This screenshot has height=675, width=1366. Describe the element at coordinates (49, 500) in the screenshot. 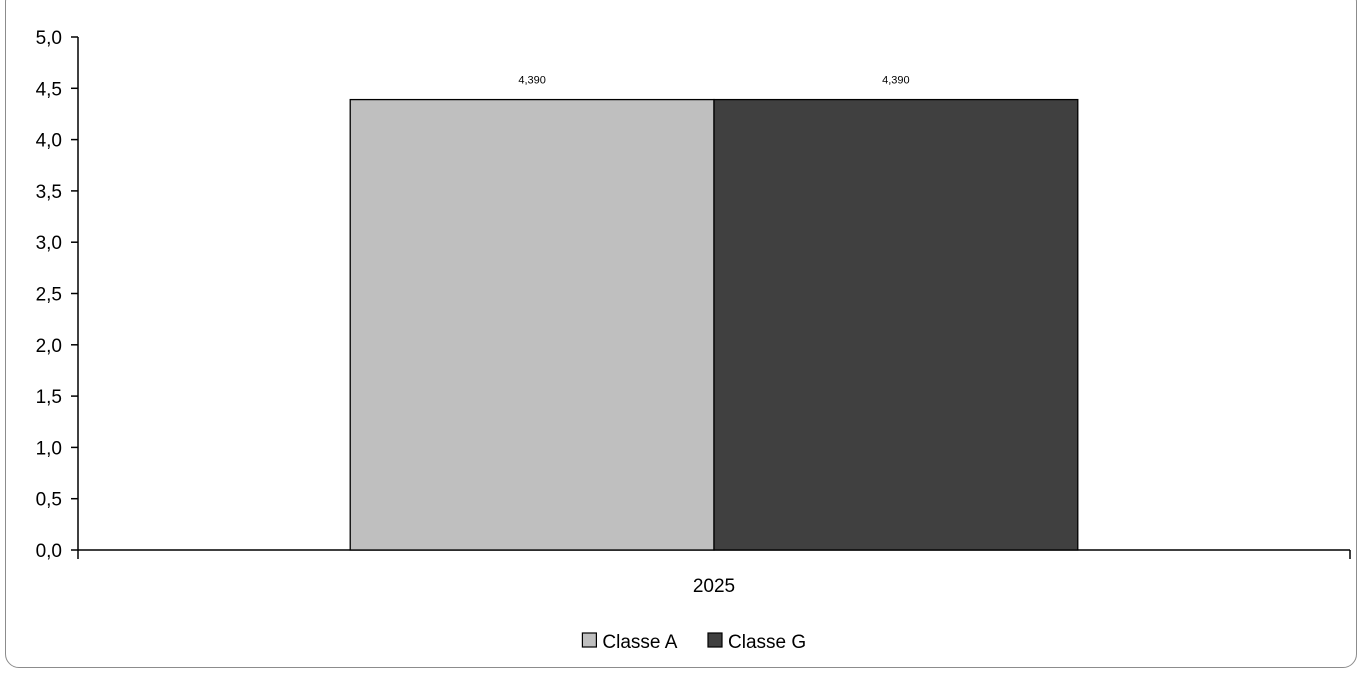

I see `y-tick-label: 0,5` at that location.